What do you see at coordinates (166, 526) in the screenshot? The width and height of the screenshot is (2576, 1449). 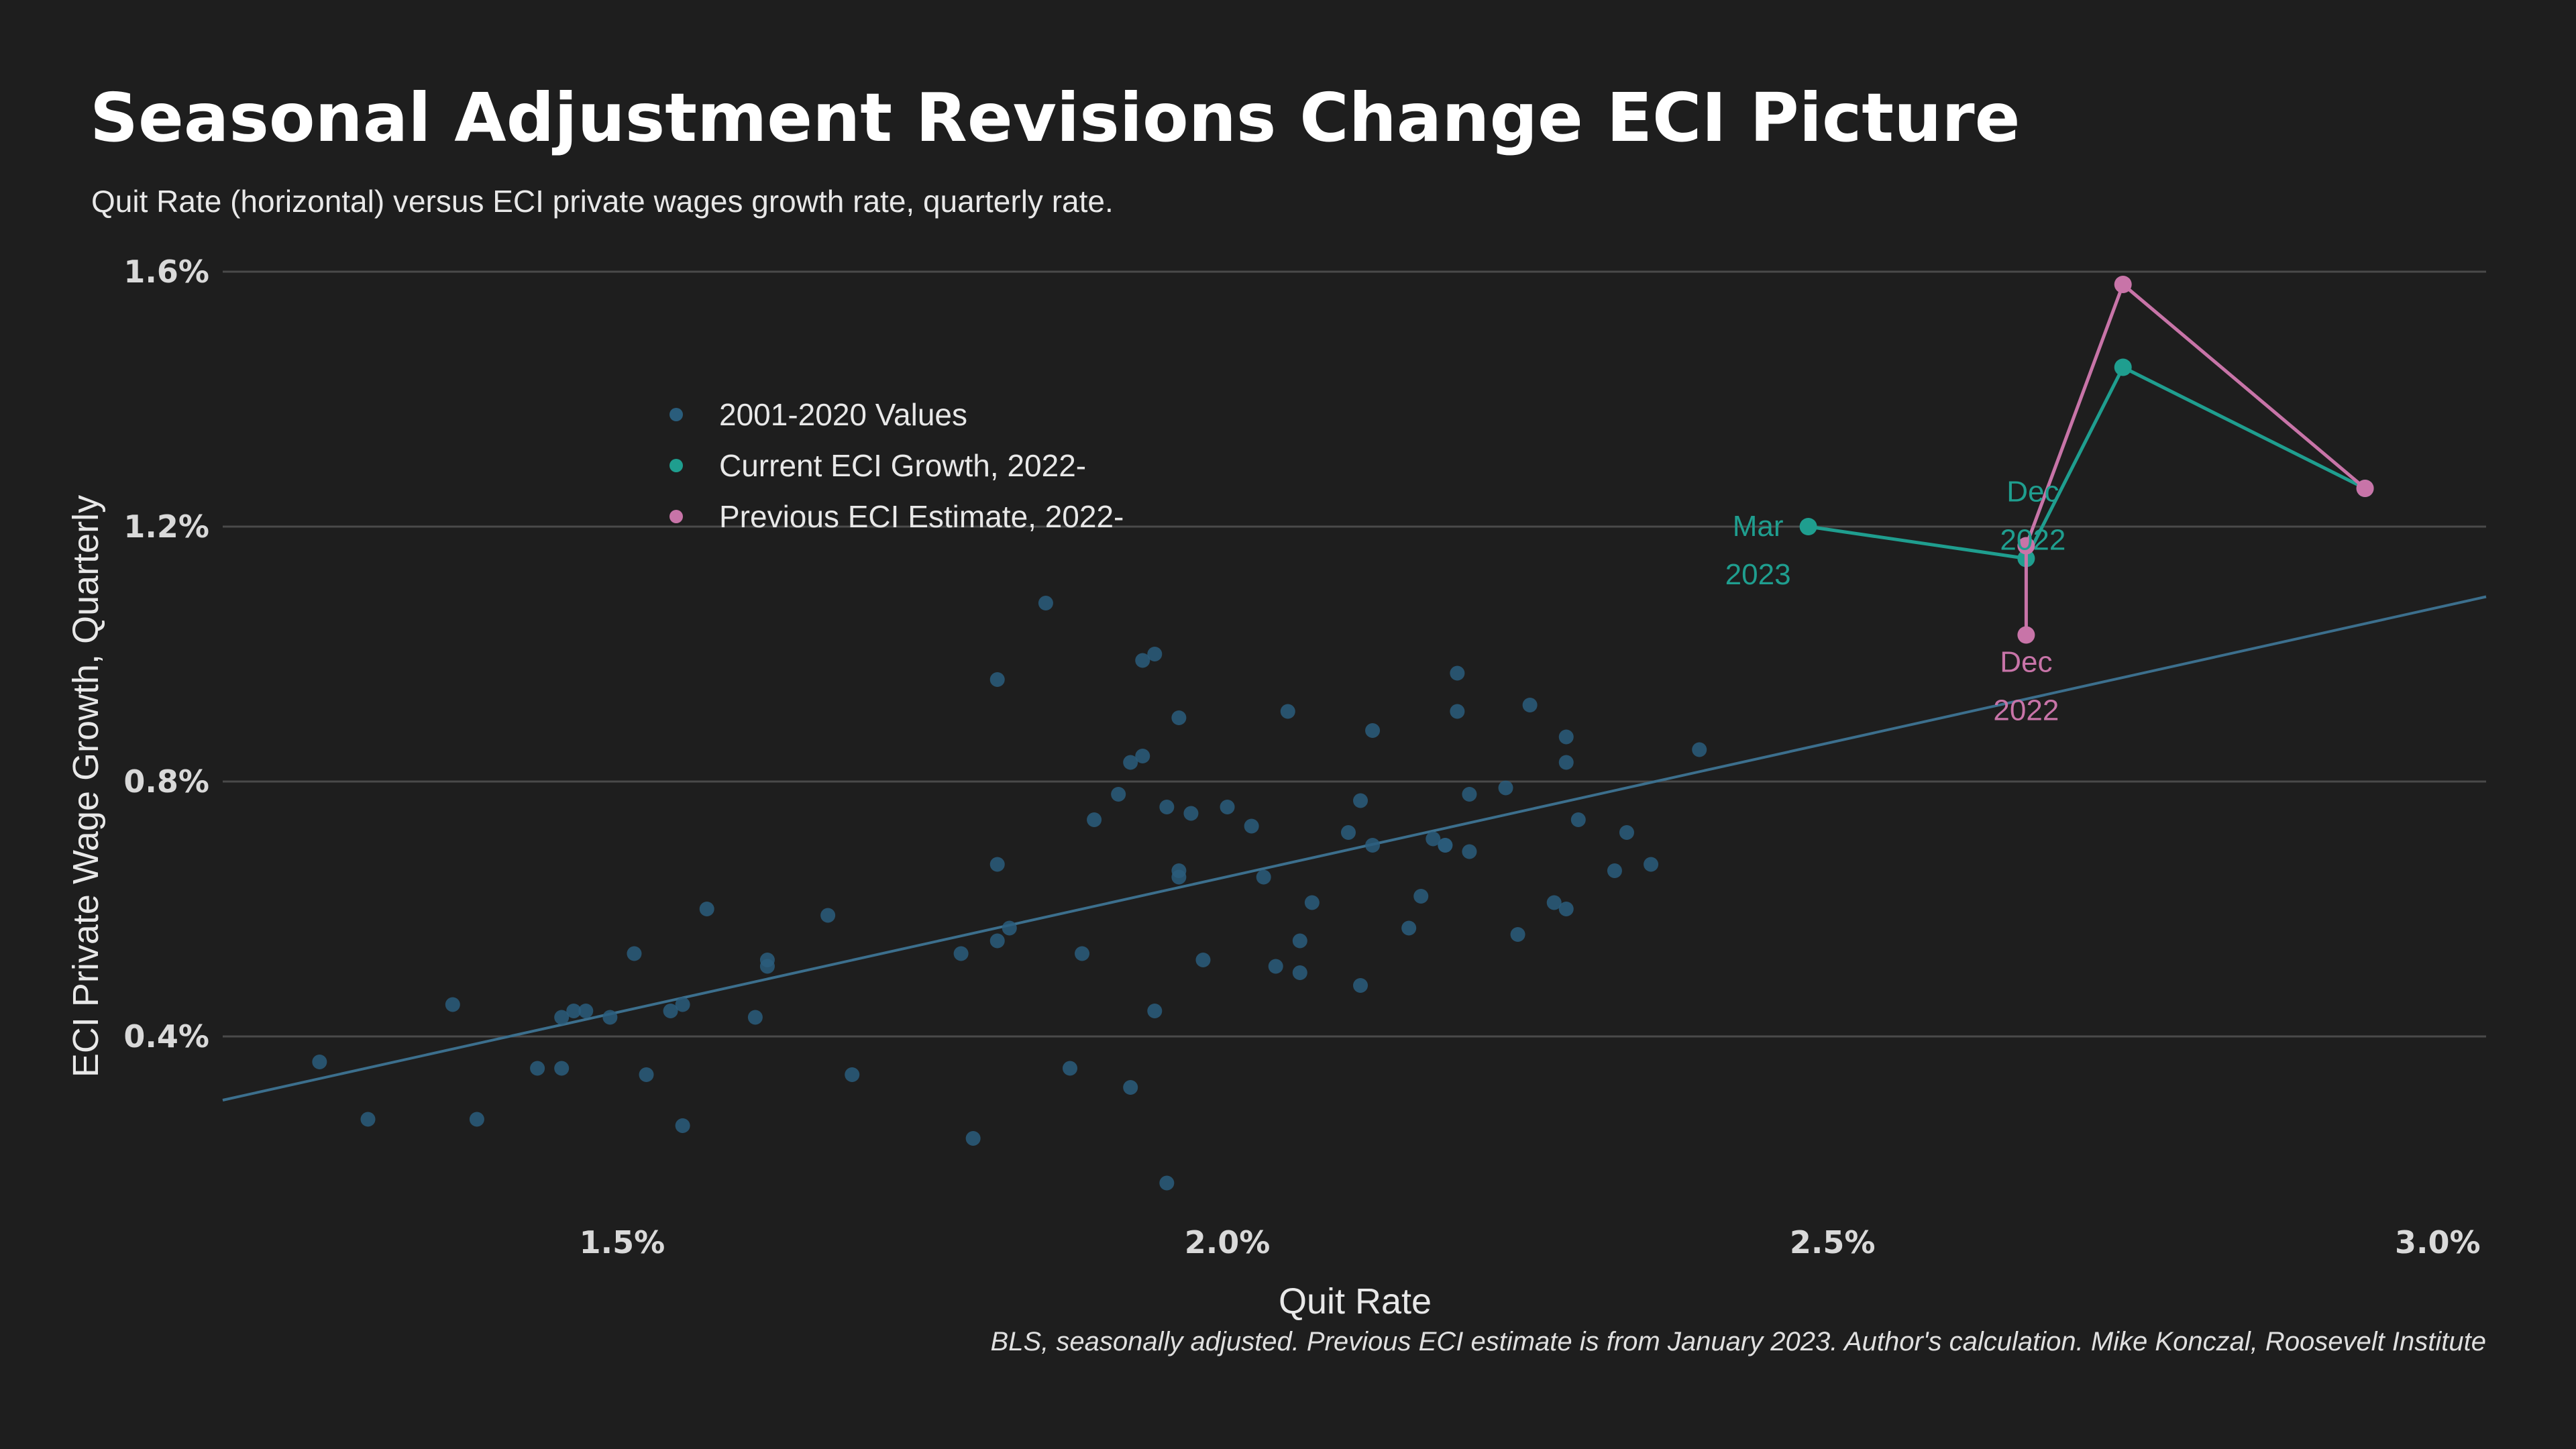 I see `y-tick-label: 1.2%` at bounding box center [166, 526].